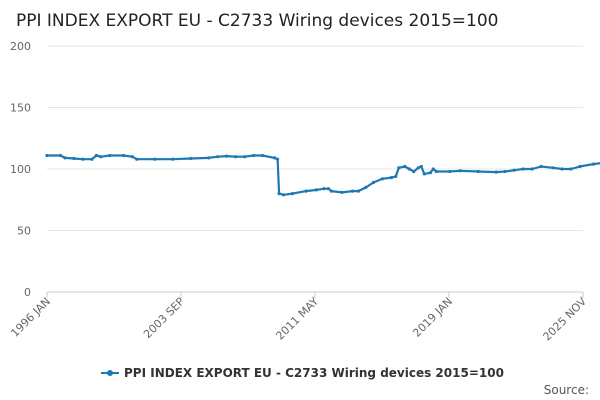  I want to click on source-label: Source:, so click(566, 390).